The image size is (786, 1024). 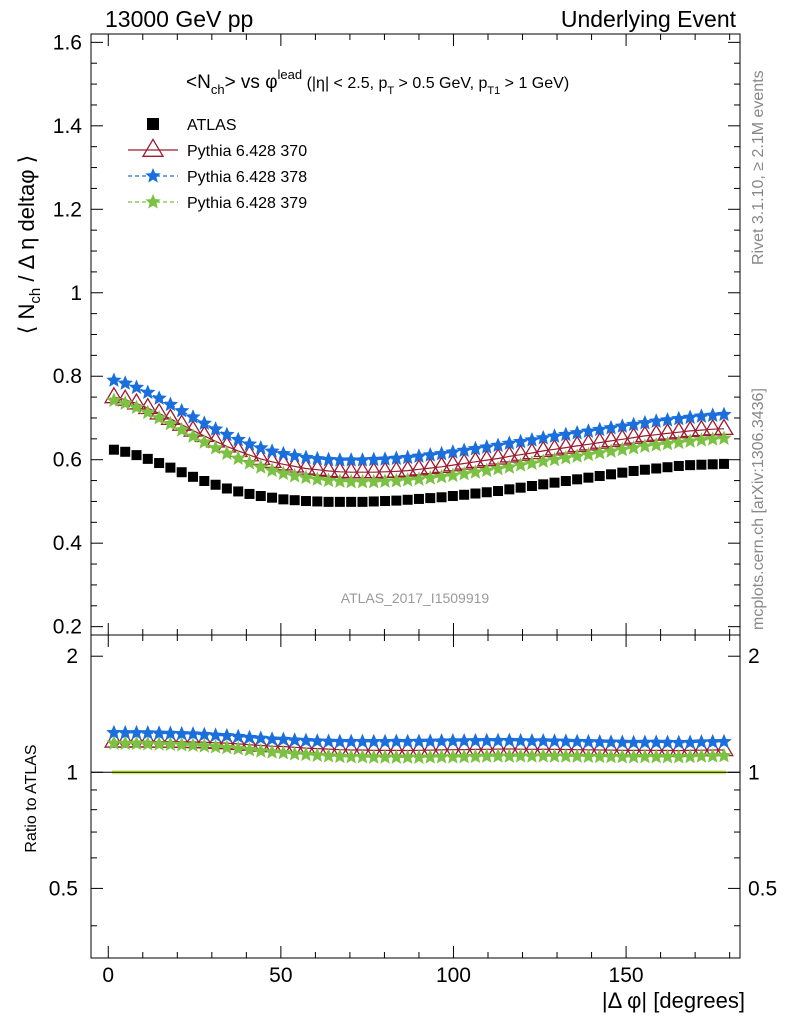 I want to click on y-tick-label: 0.8, so click(x=67, y=376).